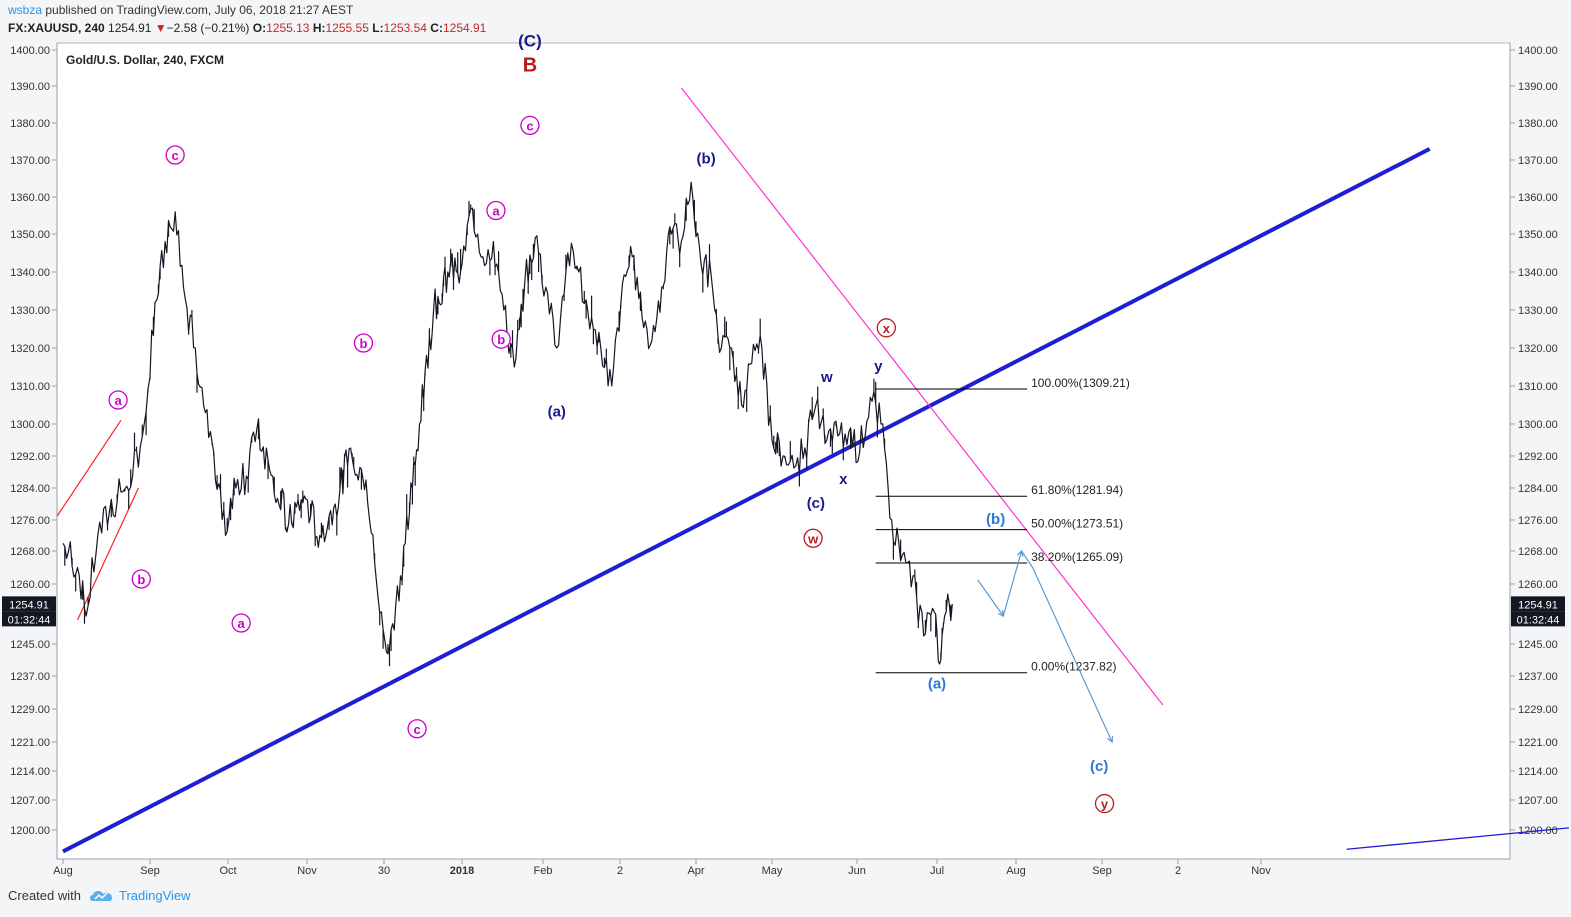 The width and height of the screenshot is (1571, 917). Describe the element at coordinates (101, 896) in the screenshot. I see `tradingview-logo-icon` at that location.